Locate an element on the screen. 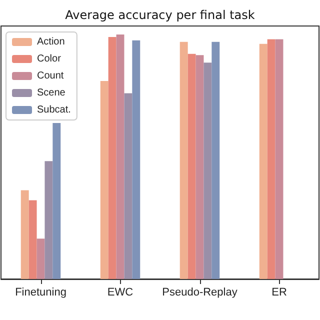 The height and width of the screenshot is (320, 320). legend-label: Scene is located at coordinates (51, 93).